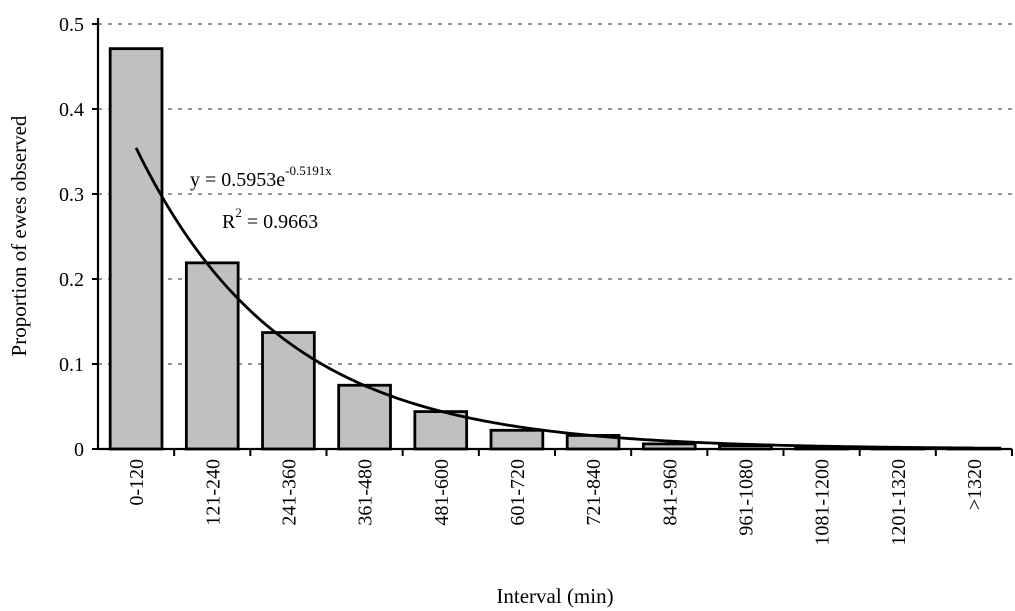 The width and height of the screenshot is (1015, 611). I want to click on x-tick-label: 841-960, so click(670, 492).